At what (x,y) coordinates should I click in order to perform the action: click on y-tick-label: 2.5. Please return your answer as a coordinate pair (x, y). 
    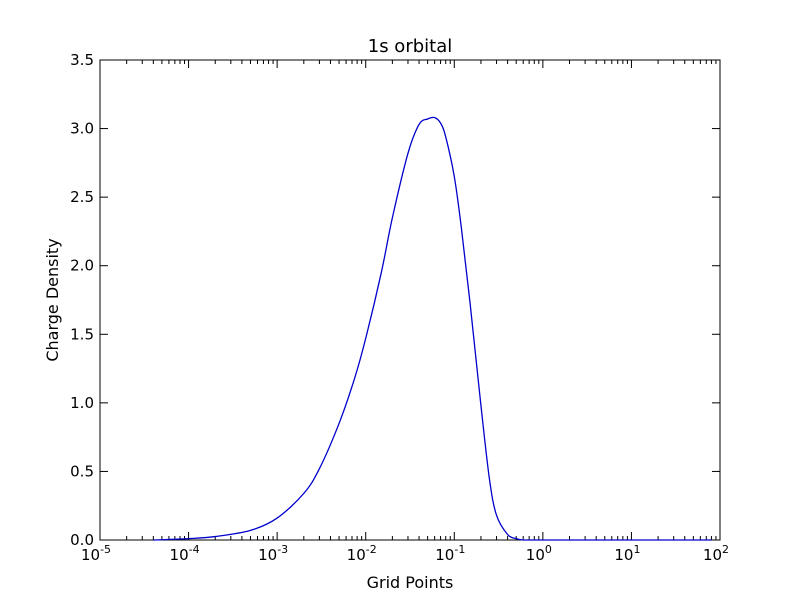
    Looking at the image, I should click on (82, 197).